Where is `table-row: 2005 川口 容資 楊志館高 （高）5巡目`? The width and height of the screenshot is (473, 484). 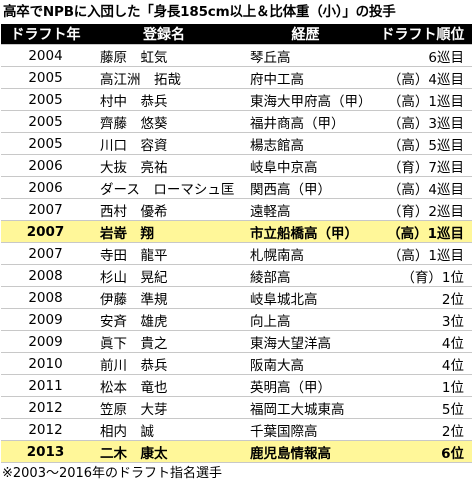 table-row: 2005 川口 容資 楊志館高 （高）5巡目 is located at coordinates (236, 143).